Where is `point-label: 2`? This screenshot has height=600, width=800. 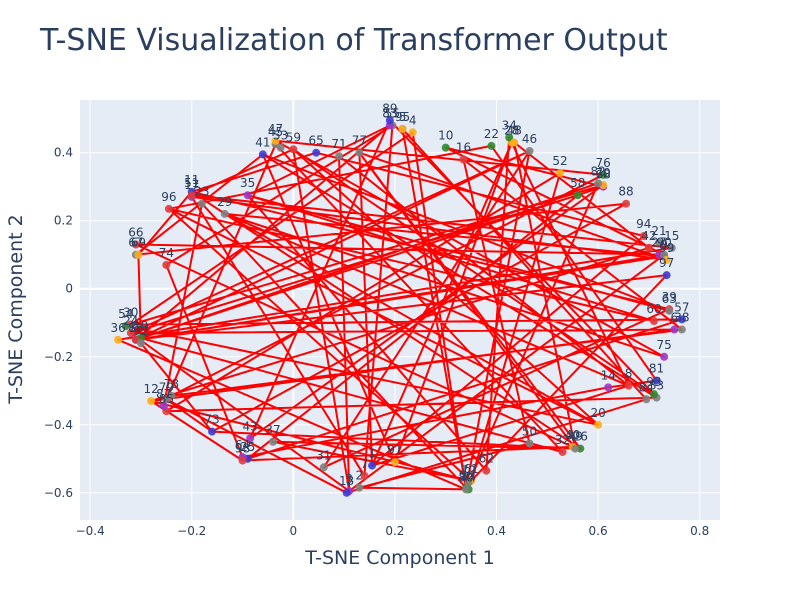 point-label: 2 is located at coordinates (360, 476).